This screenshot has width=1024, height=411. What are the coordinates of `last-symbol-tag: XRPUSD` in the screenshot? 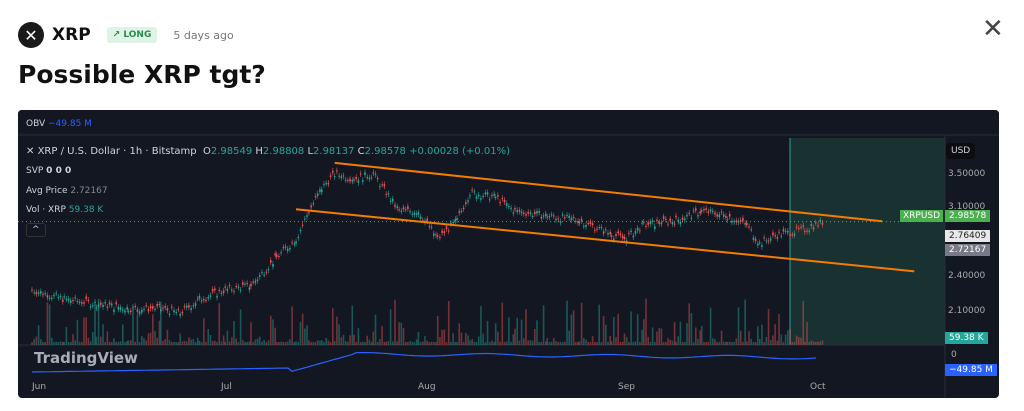 It's located at (922, 216).